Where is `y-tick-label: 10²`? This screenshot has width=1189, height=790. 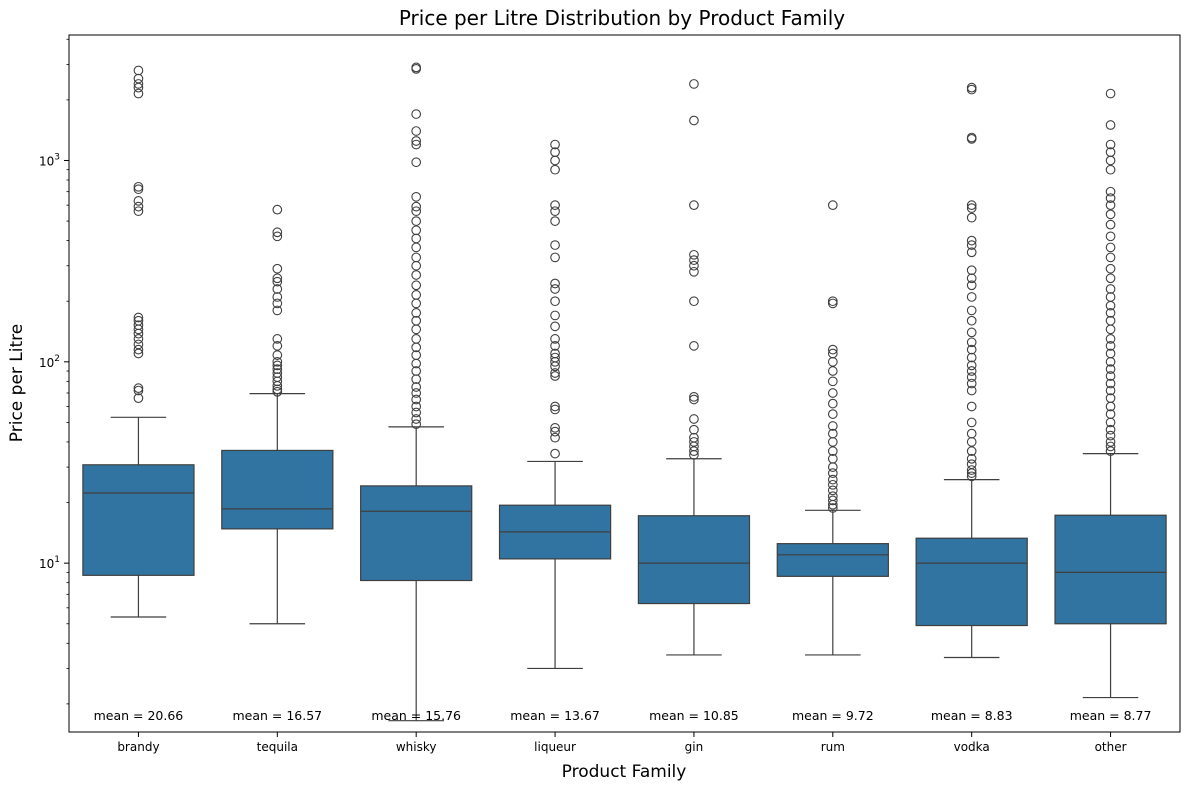
y-tick-label: 10² is located at coordinates (49, 362).